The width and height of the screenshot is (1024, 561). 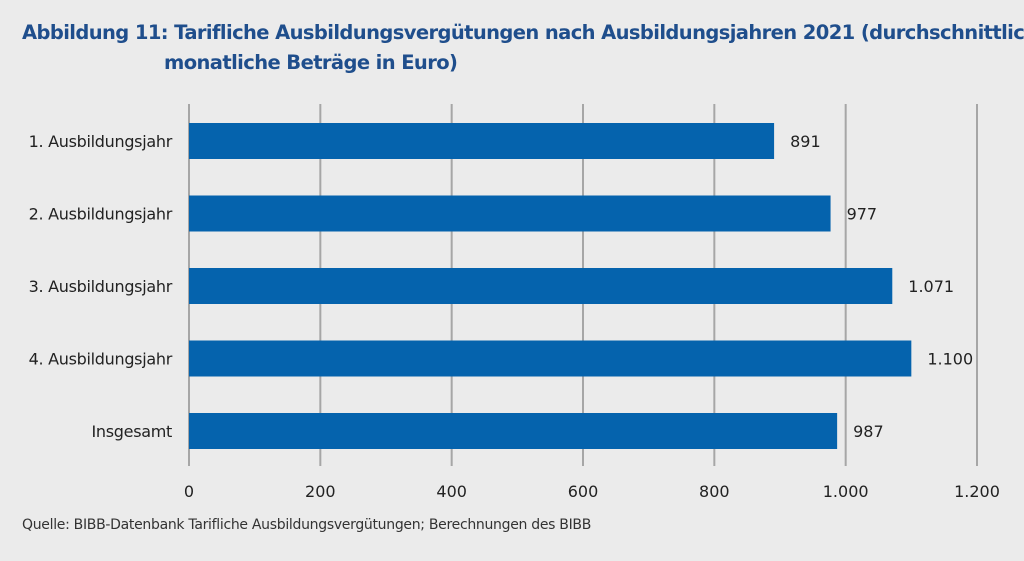 What do you see at coordinates (101, 359) in the screenshot?
I see `category-label-3: 4. Ausbildungsjahr` at bounding box center [101, 359].